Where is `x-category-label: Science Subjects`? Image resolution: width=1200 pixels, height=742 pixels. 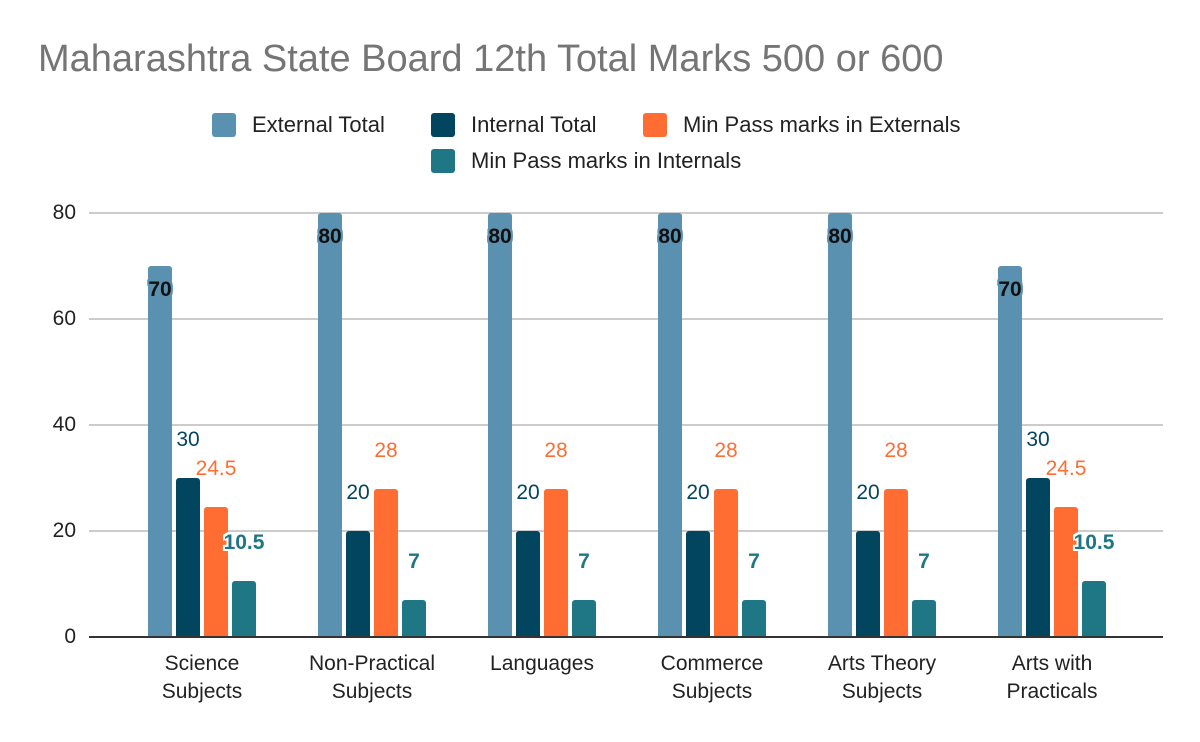
x-category-label: Science Subjects is located at coordinates (202, 678).